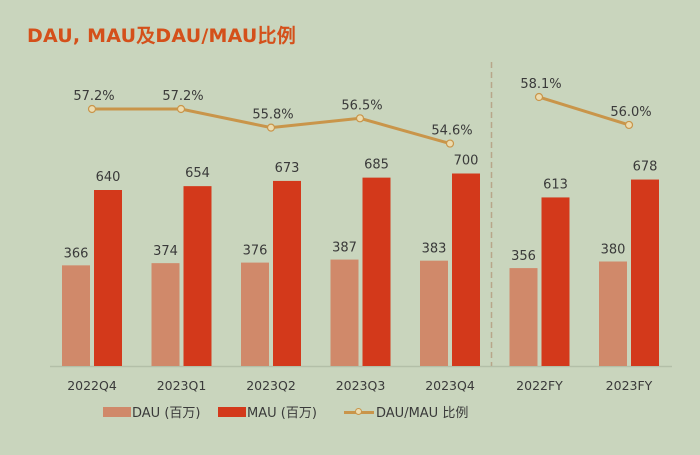 The width and height of the screenshot is (700, 455). Describe the element at coordinates (287, 168) in the screenshot. I see `mau-value-label: 673` at that location.